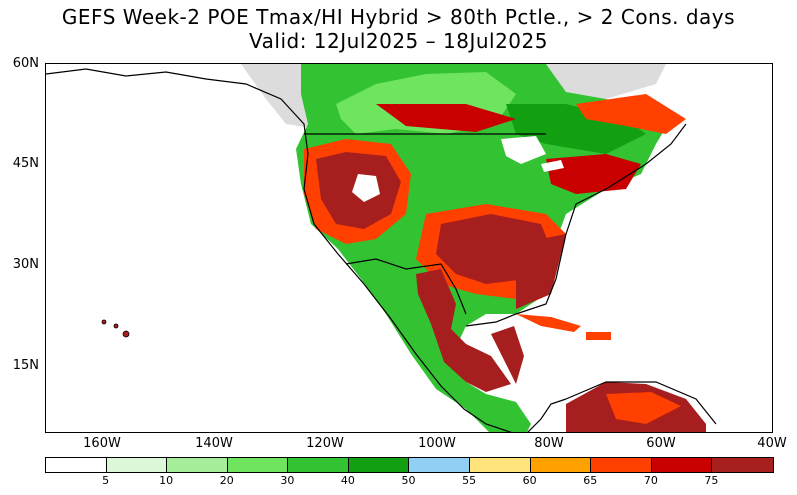 The height and width of the screenshot is (495, 797). I want to click on lat-label-45n: 45N, so click(25, 163).